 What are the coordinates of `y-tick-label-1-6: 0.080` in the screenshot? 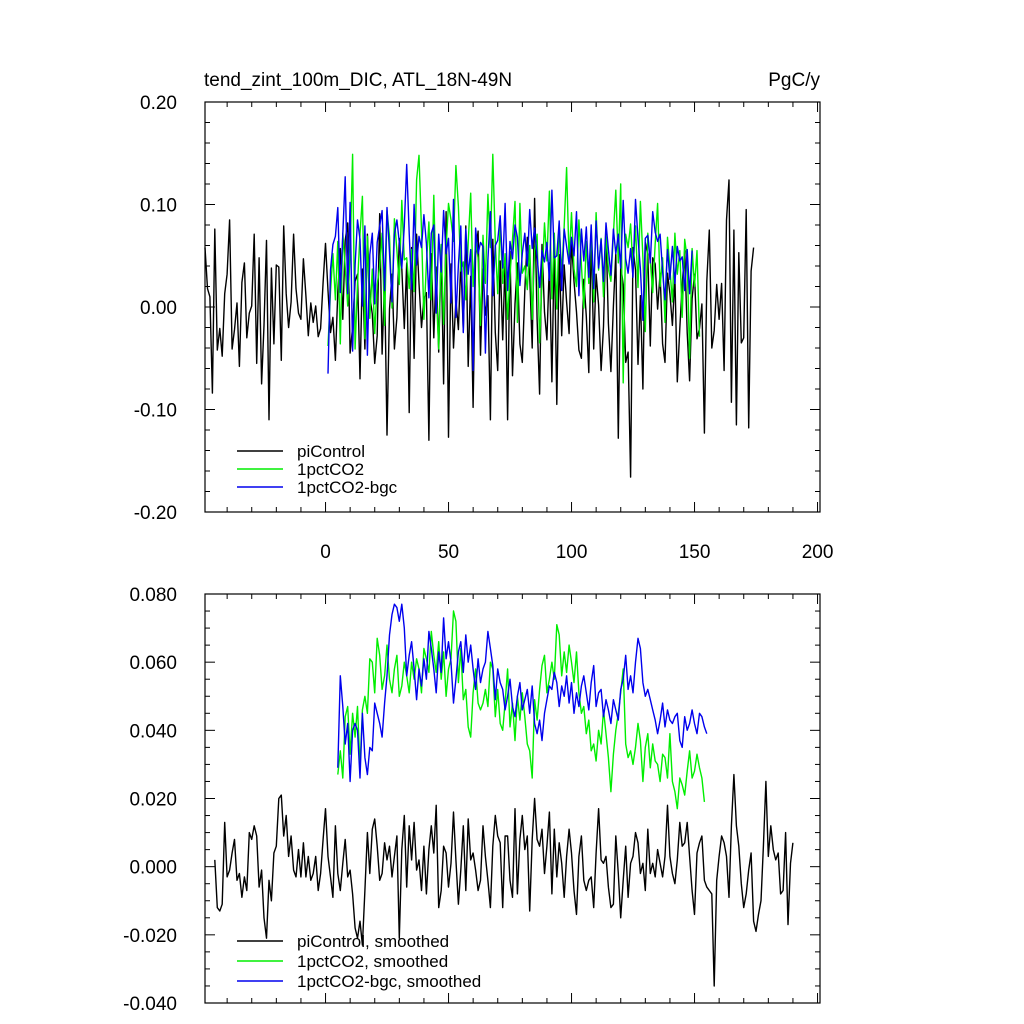 It's located at (153, 595).